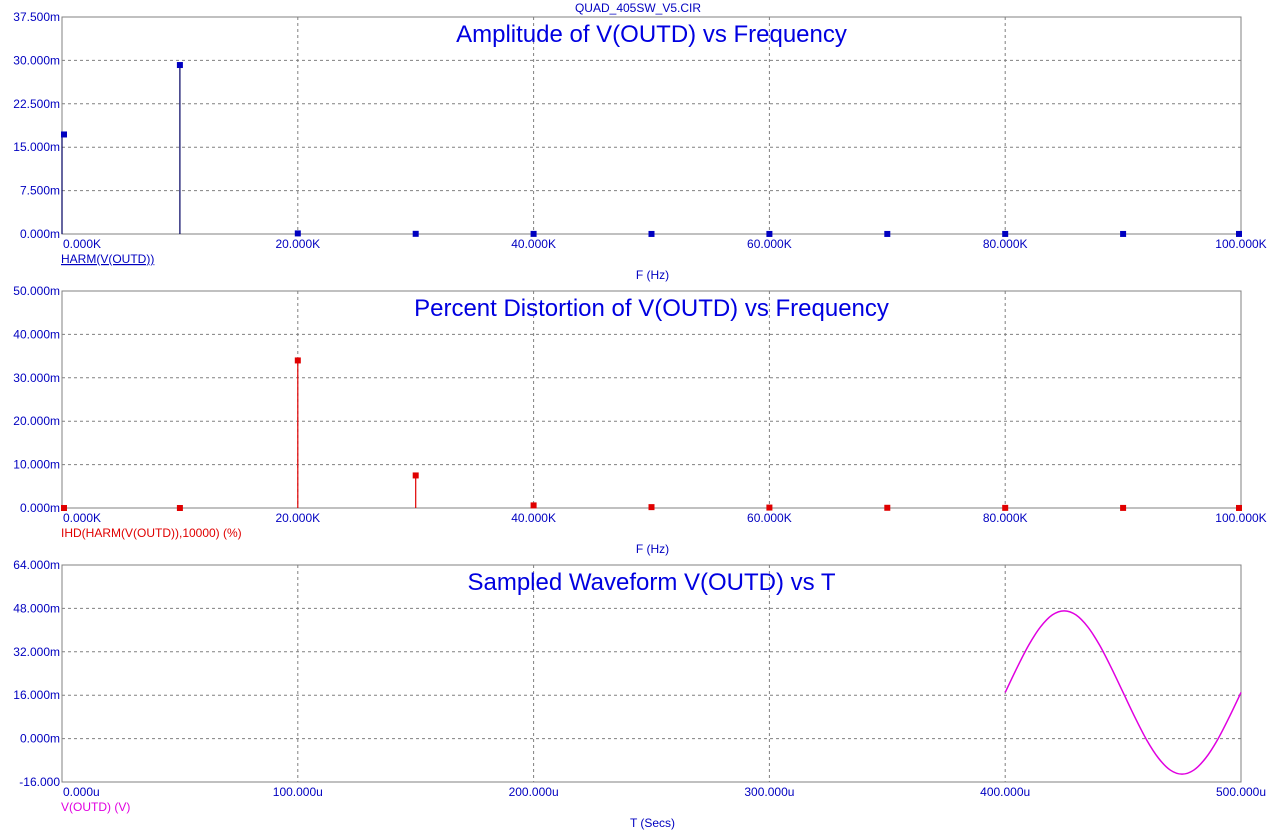 This screenshot has height=839, width=1276. What do you see at coordinates (36, 608) in the screenshot?
I see `y-tick-label: 48.000m` at bounding box center [36, 608].